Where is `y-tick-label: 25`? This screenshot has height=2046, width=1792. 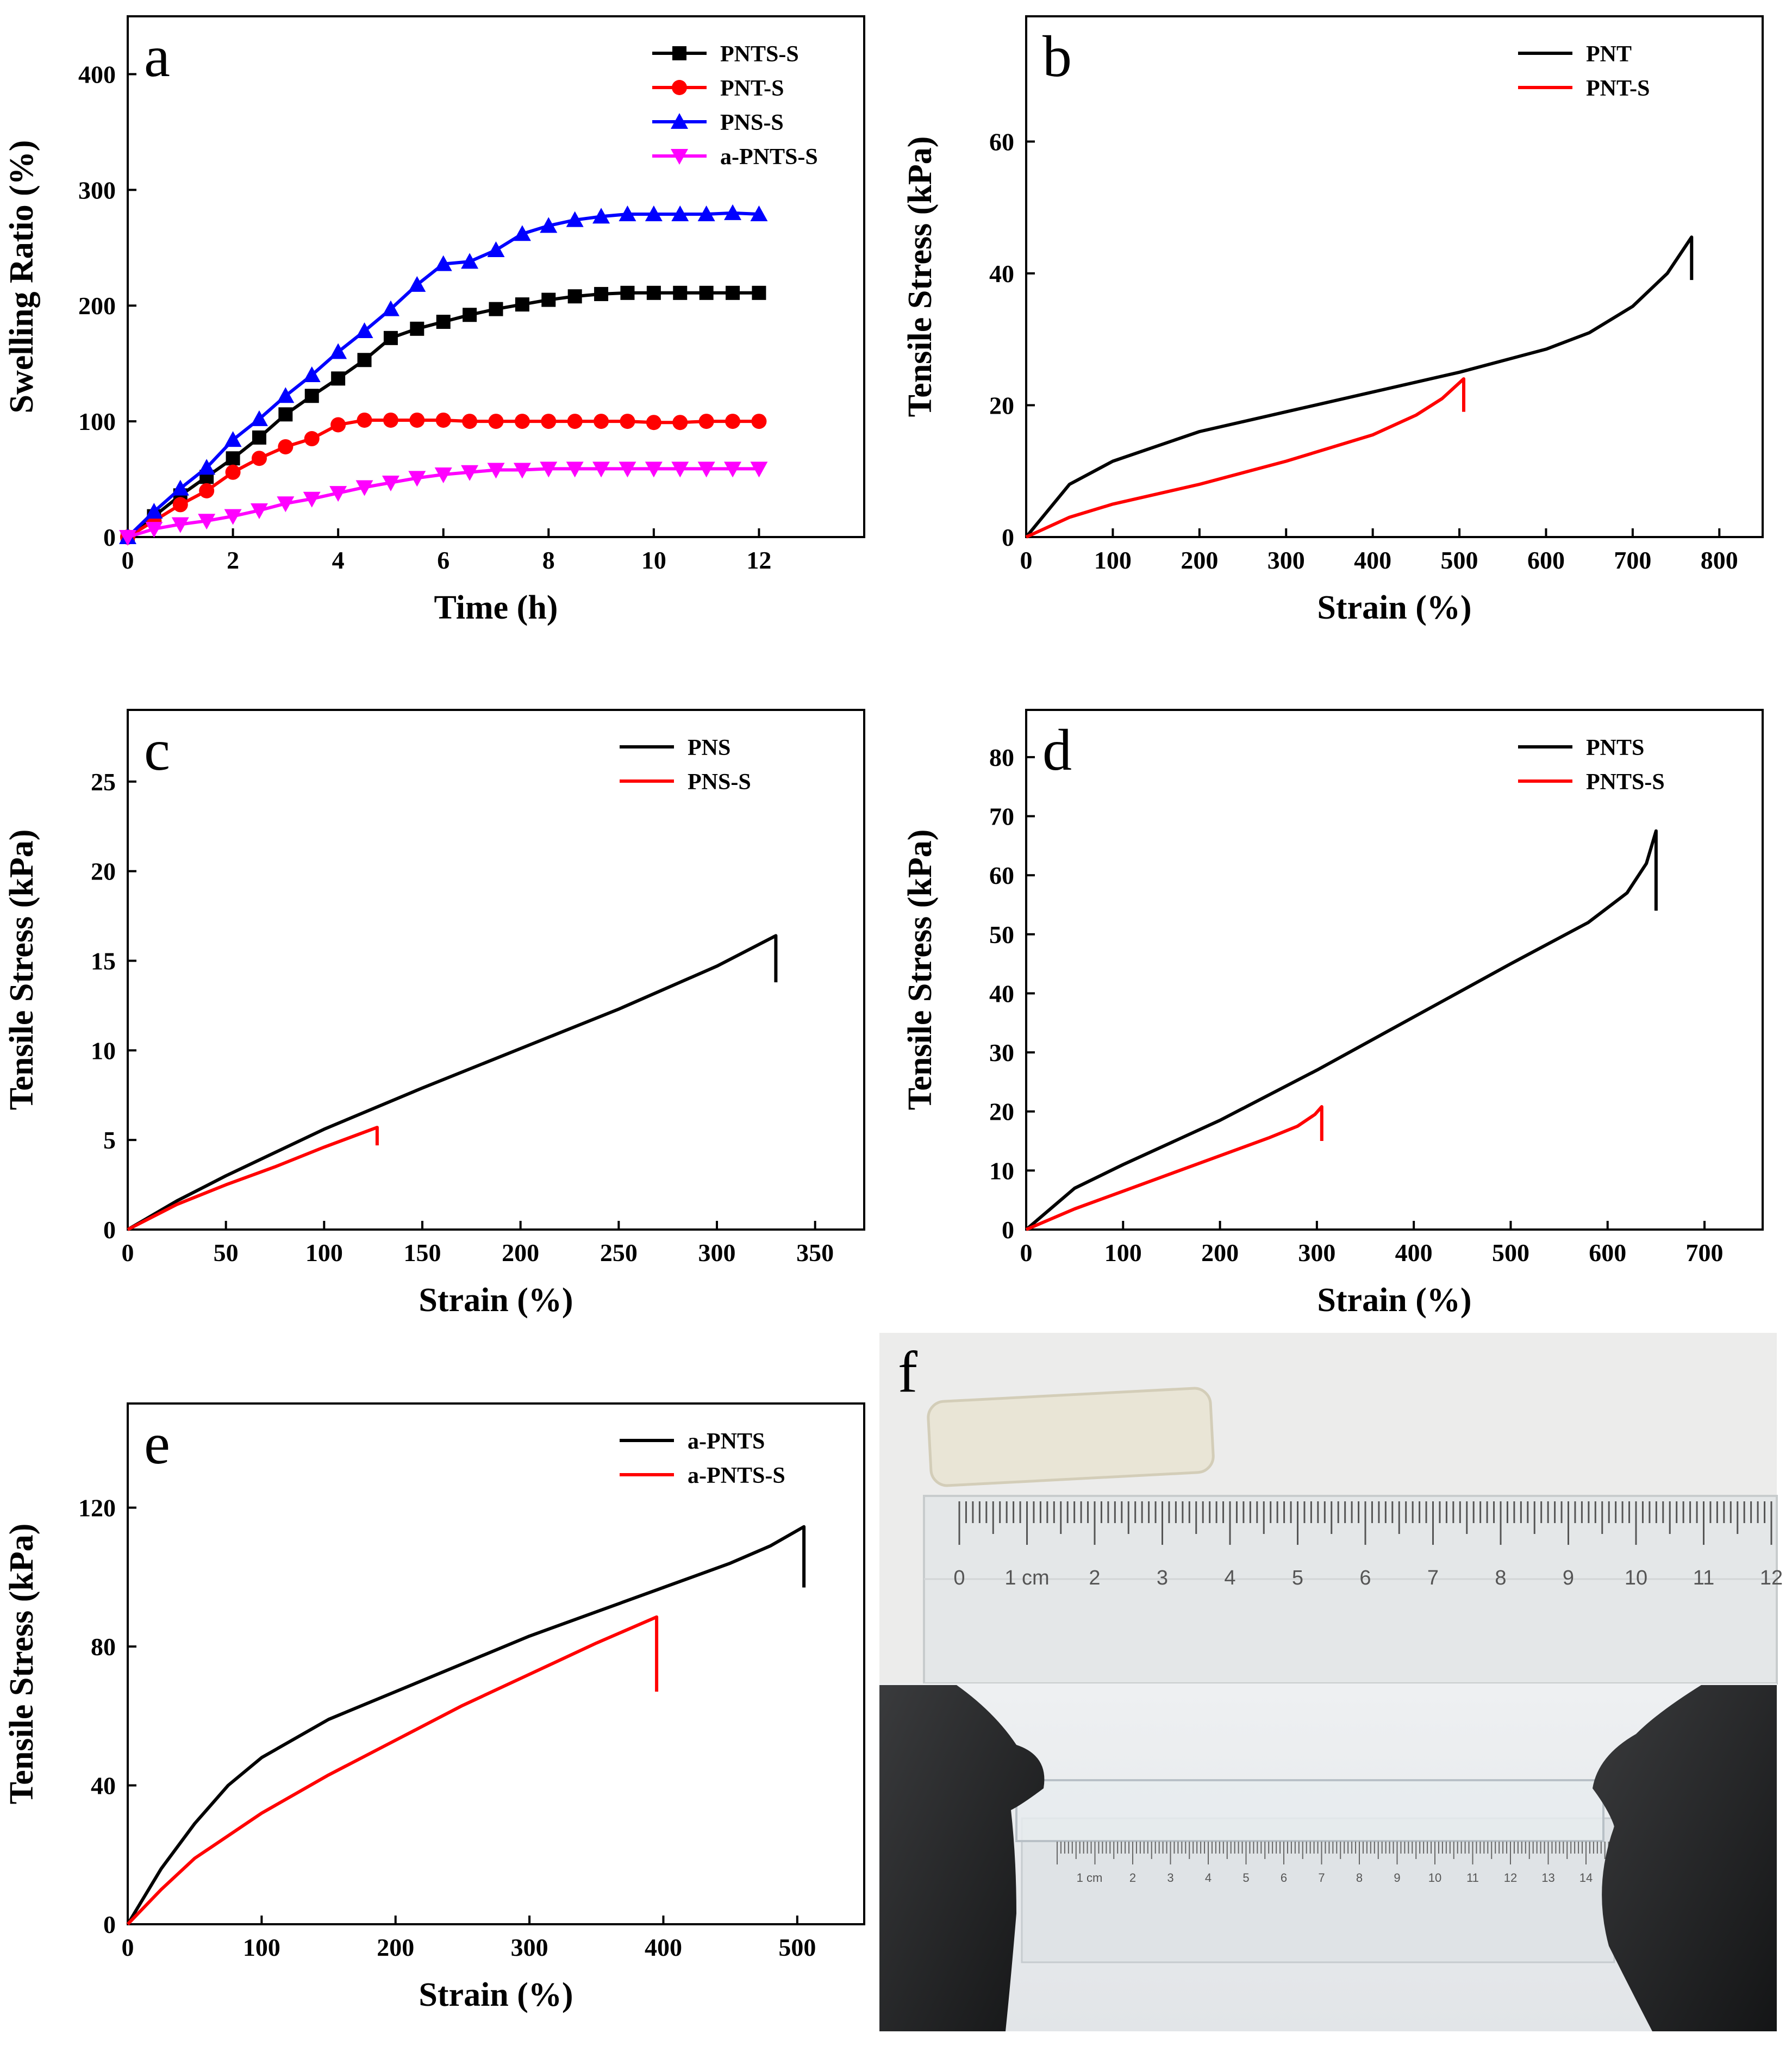
y-tick-label: 25 is located at coordinates (103, 782).